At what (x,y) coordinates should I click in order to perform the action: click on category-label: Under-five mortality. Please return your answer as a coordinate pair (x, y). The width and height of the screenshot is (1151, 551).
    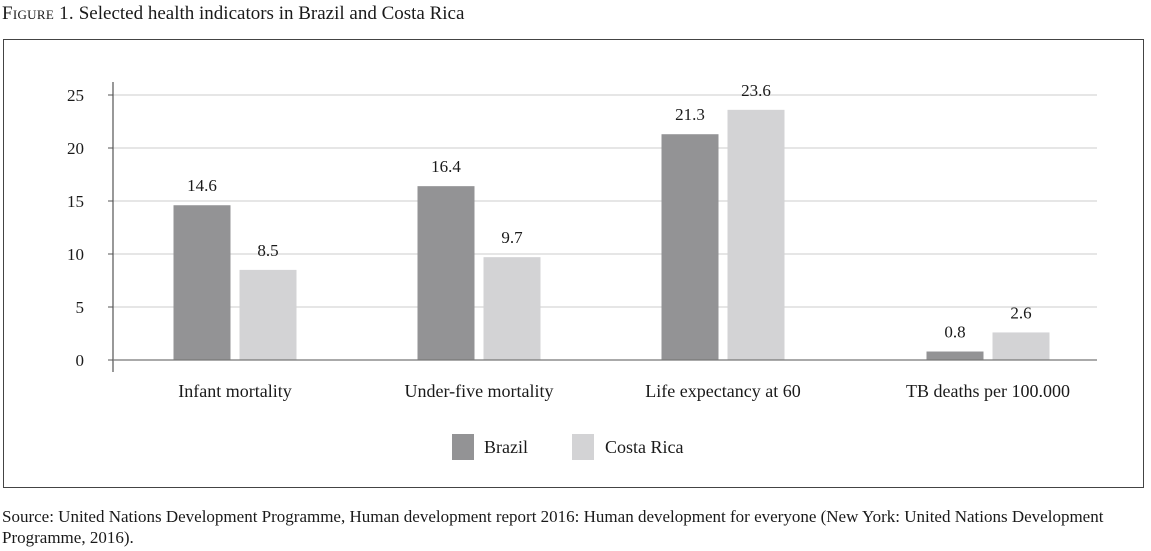
    Looking at the image, I should click on (478, 391).